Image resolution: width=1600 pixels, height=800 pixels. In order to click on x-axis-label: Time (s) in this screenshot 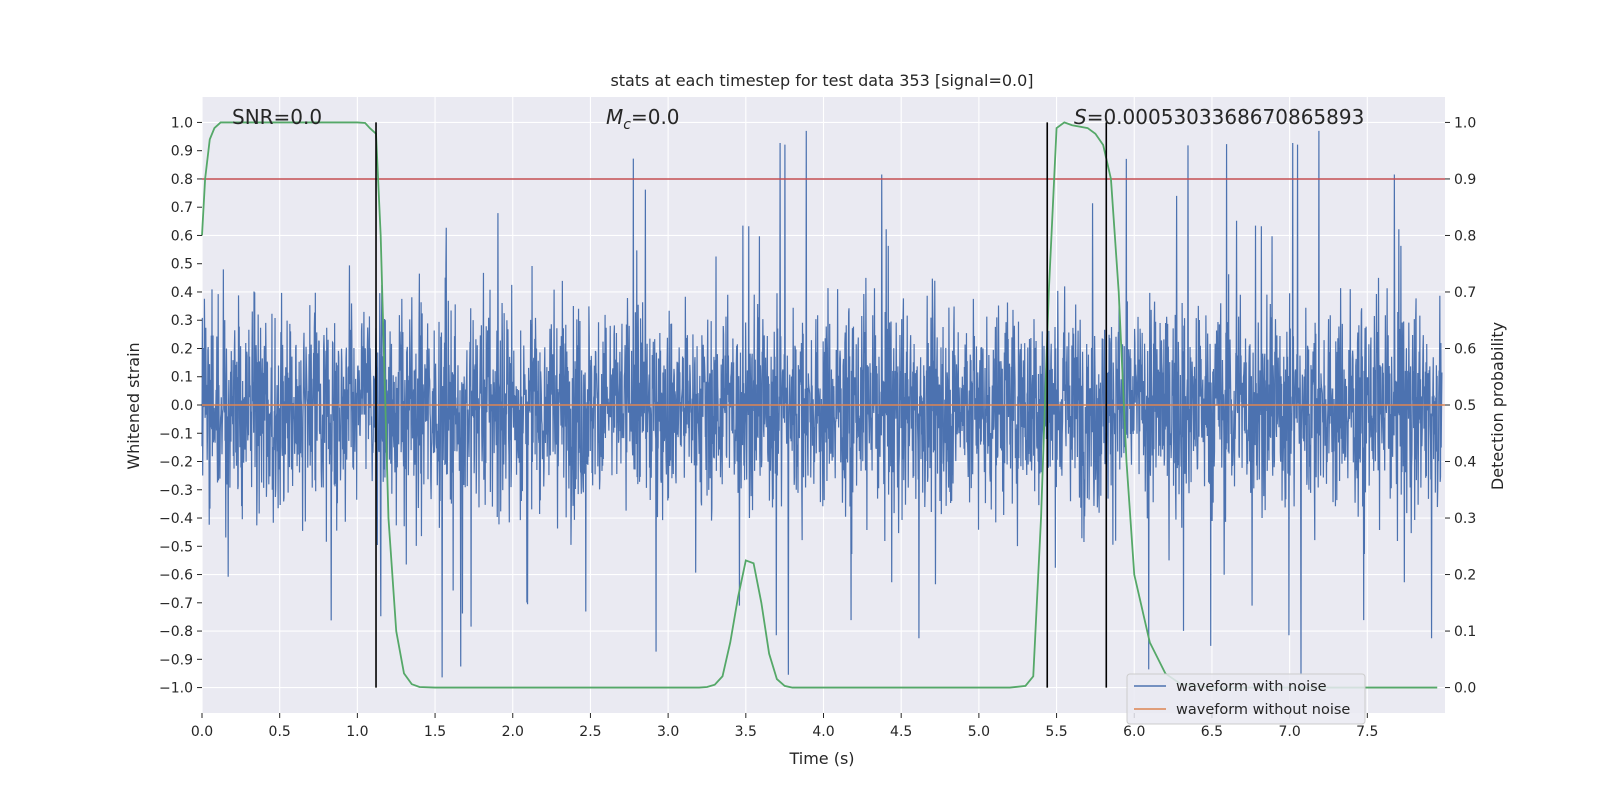, I will do `click(821, 758)`.